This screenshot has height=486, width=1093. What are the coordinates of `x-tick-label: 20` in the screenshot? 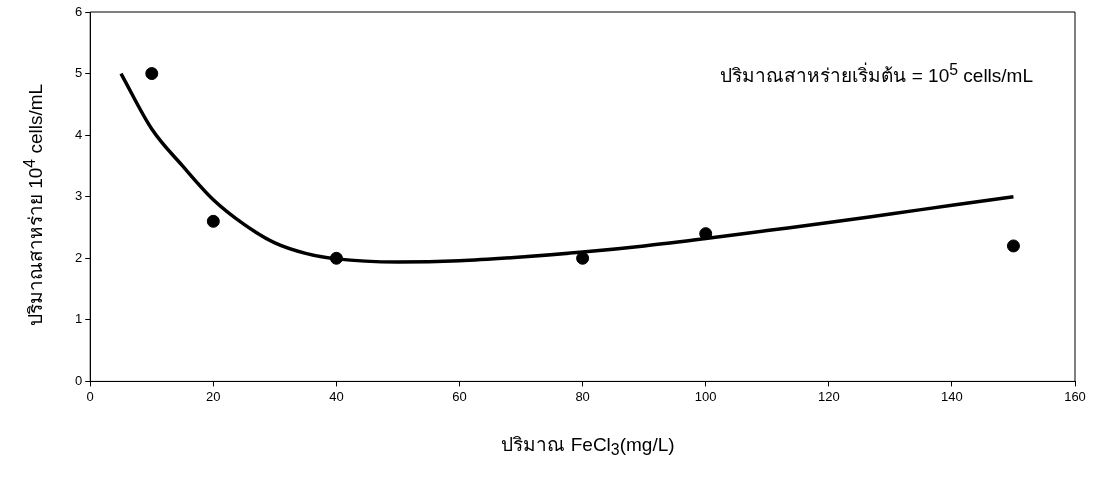 It's located at (213, 396).